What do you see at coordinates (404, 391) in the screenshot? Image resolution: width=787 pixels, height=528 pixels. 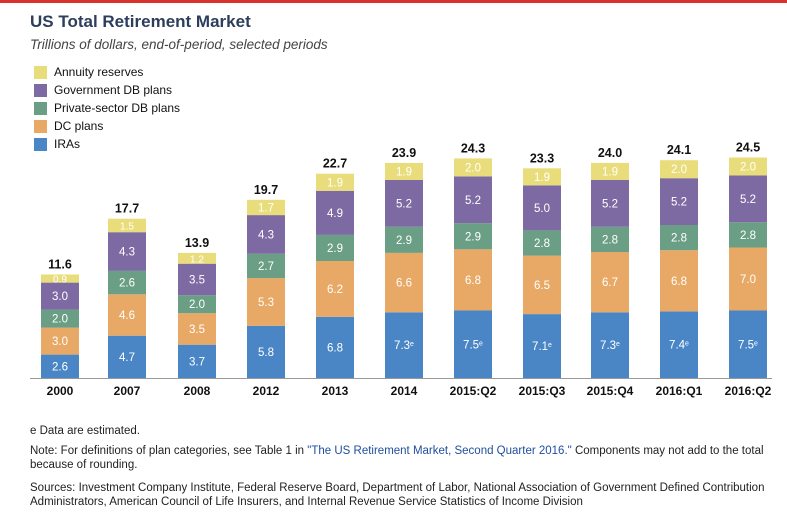 I see `x-tick-label: 2014` at bounding box center [404, 391].